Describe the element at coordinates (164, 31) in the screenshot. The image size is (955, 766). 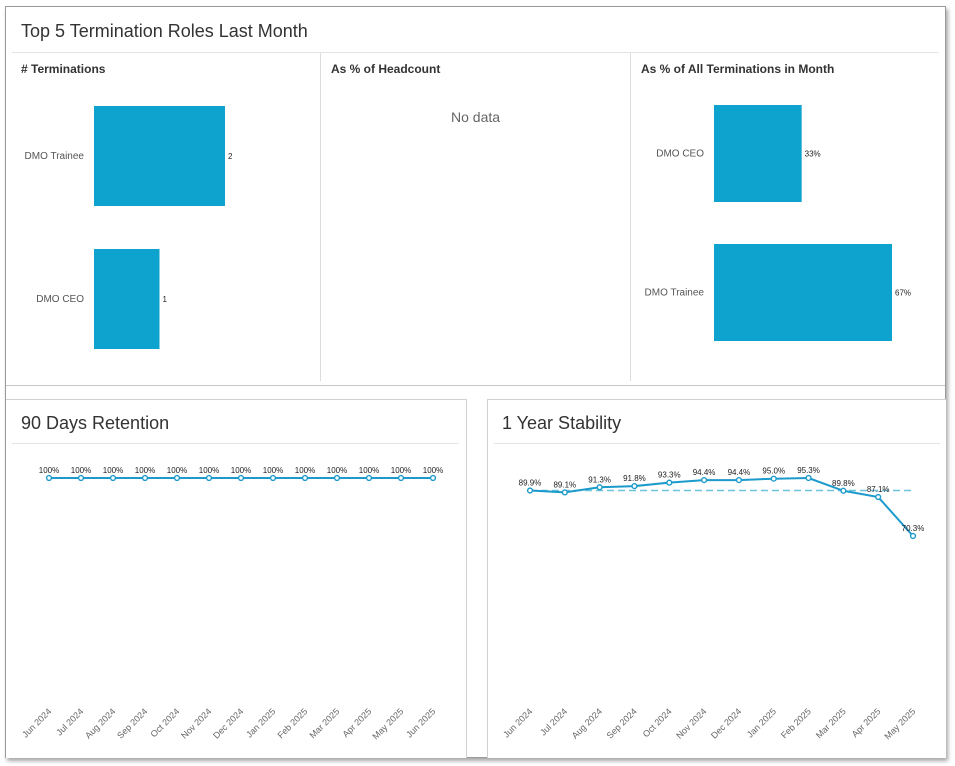
I see `panel-title: Top 5 Termination Roles Last Month` at that location.